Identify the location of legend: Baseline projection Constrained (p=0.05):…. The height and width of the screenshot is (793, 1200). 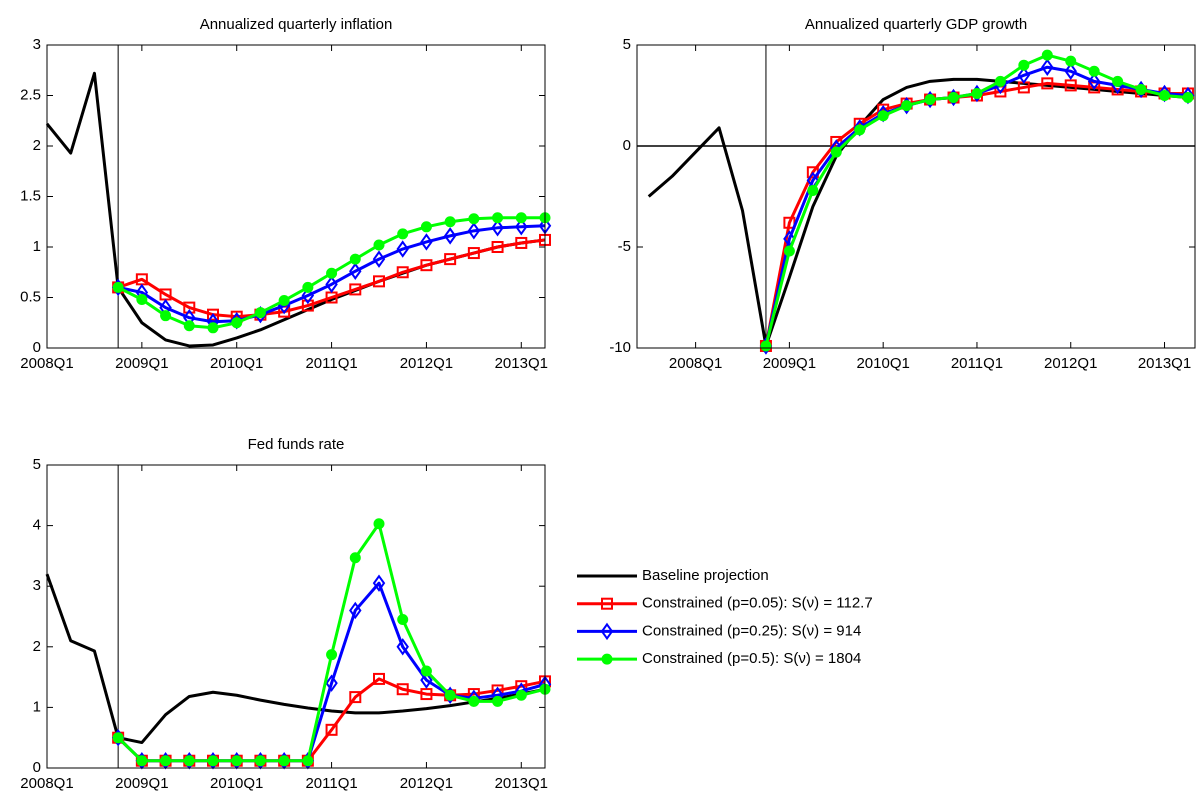
(769, 616).